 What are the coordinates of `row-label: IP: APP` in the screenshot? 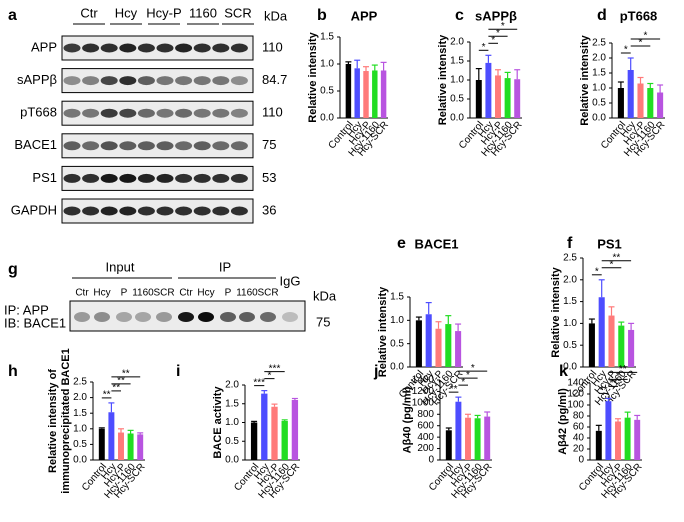 It's located at (26, 309).